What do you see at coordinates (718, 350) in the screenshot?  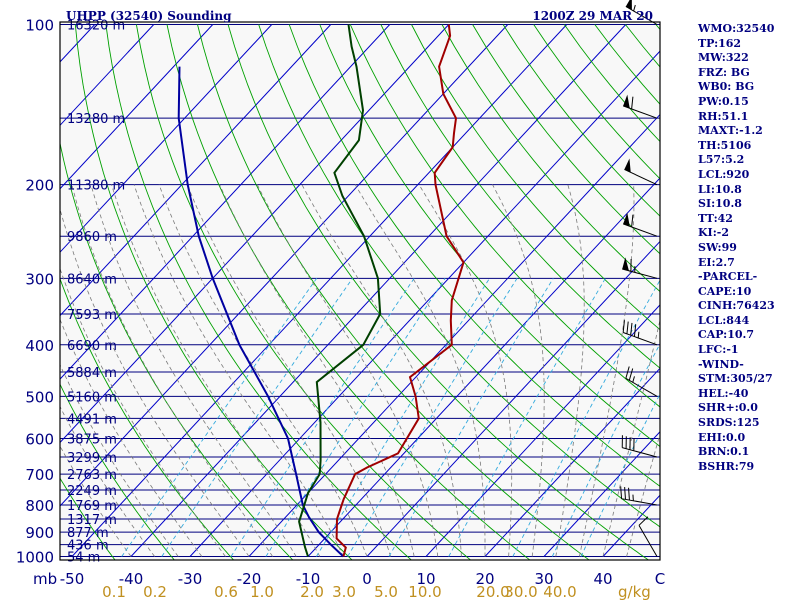 I see `stat-line: LFC:-1` at bounding box center [718, 350].